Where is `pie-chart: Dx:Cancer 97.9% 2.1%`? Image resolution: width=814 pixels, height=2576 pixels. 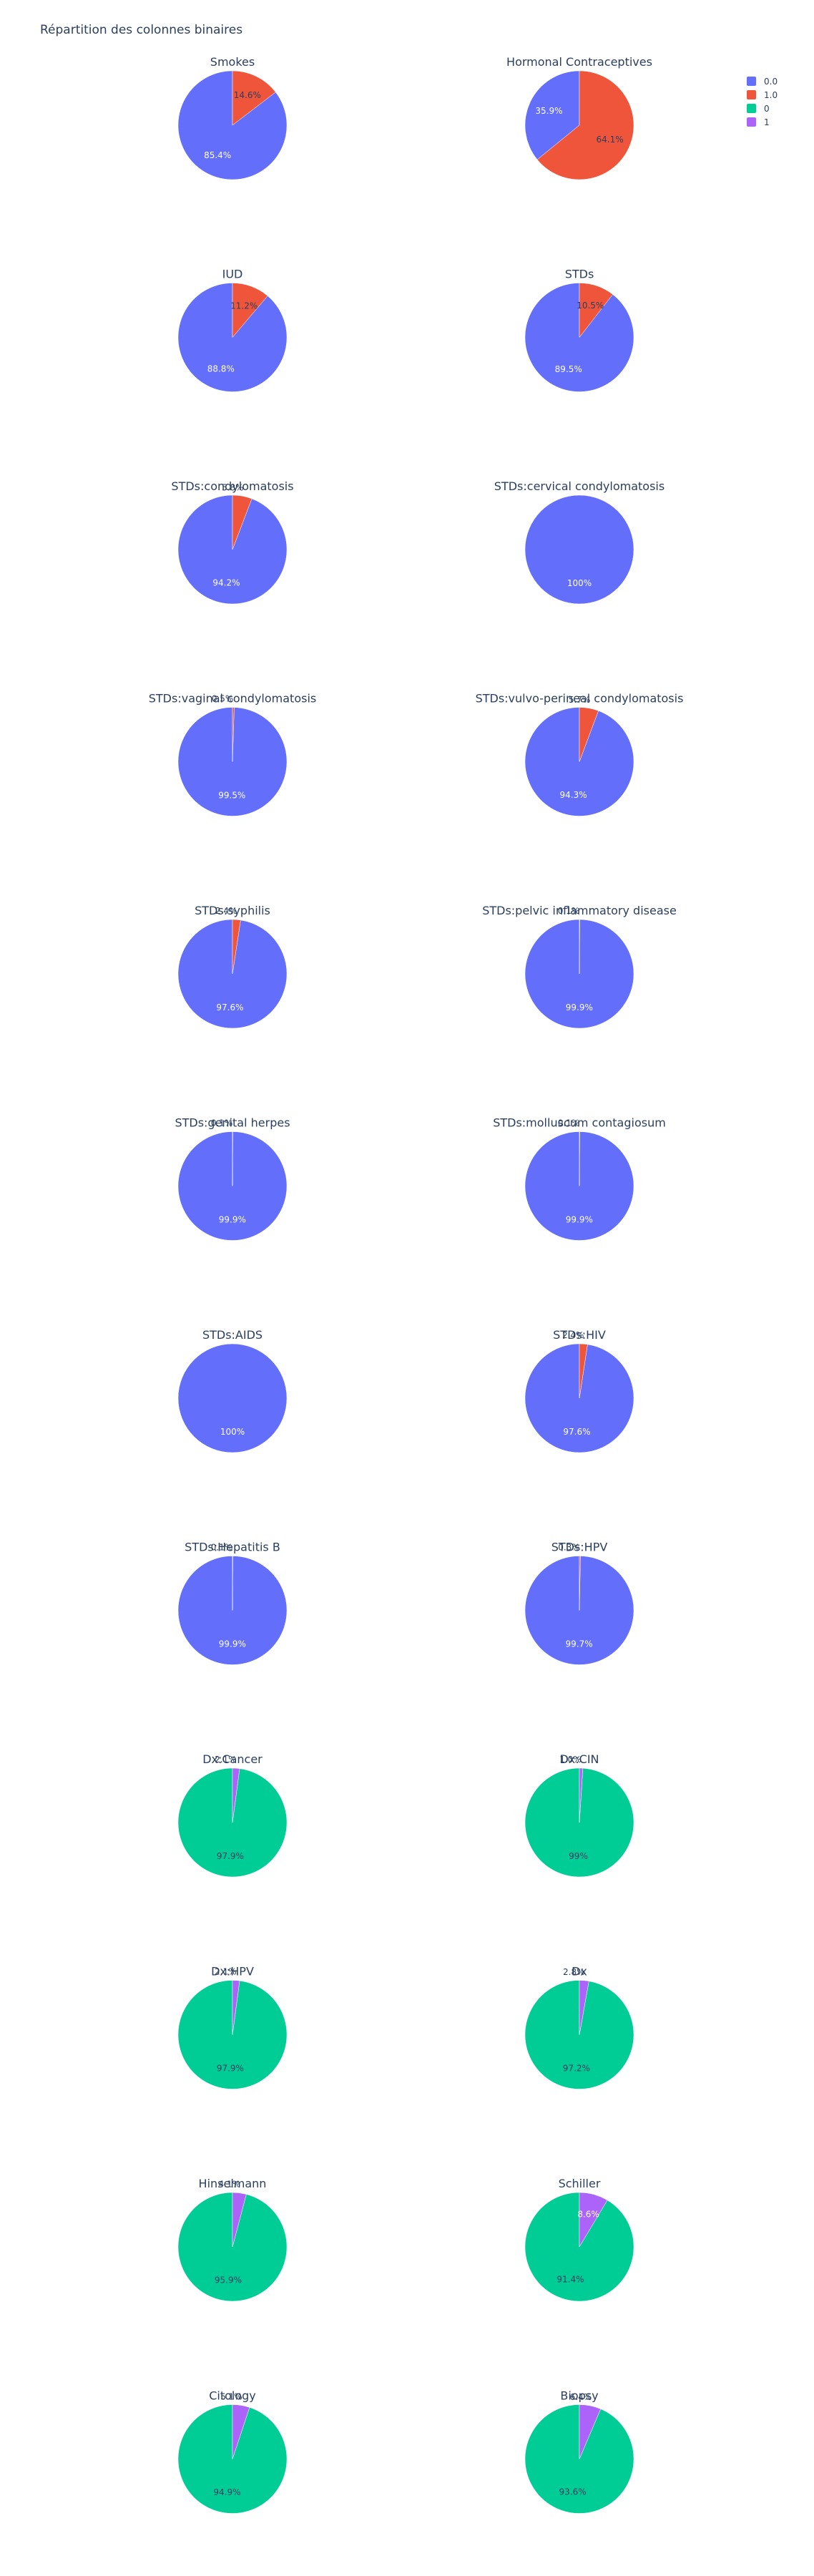 pie-chart: Dx:Cancer 97.9% 2.1% is located at coordinates (232, 1815).